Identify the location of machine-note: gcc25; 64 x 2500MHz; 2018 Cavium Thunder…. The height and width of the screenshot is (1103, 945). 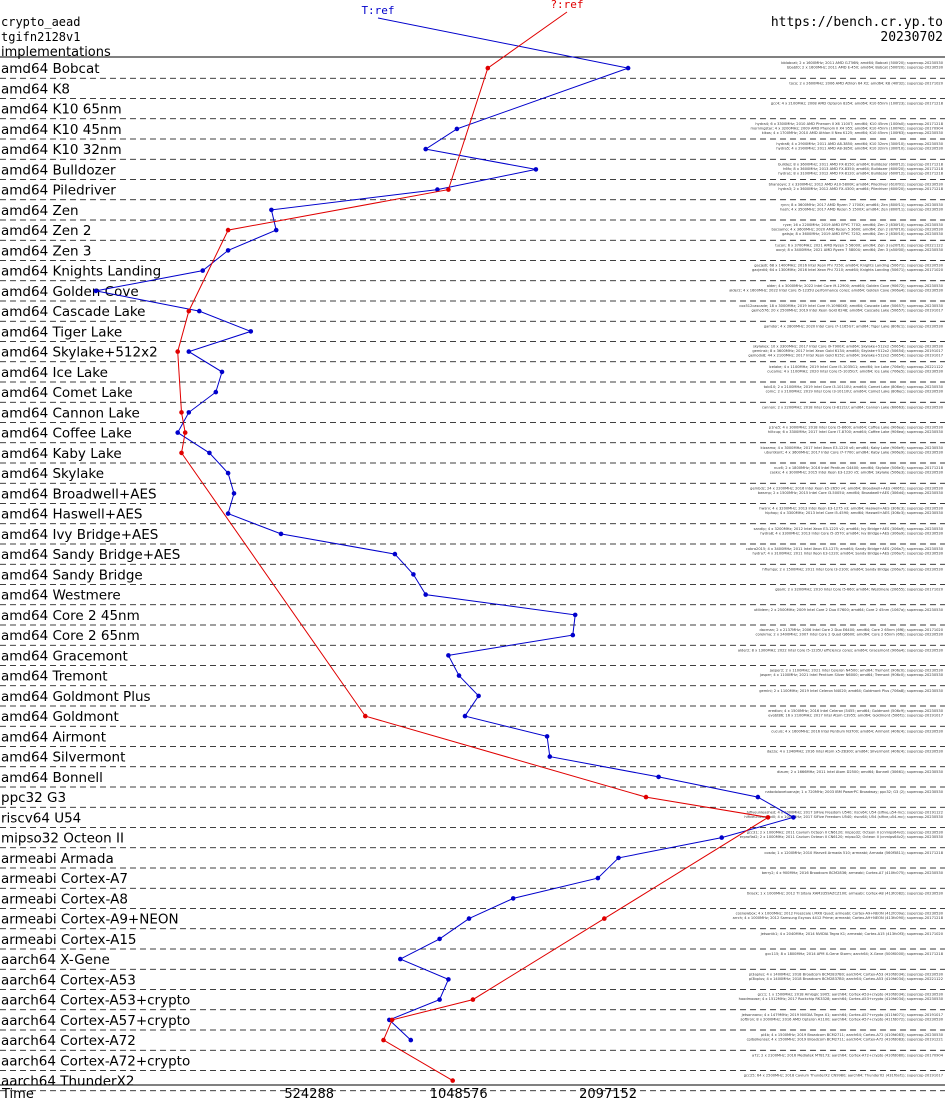
(843, 1076).